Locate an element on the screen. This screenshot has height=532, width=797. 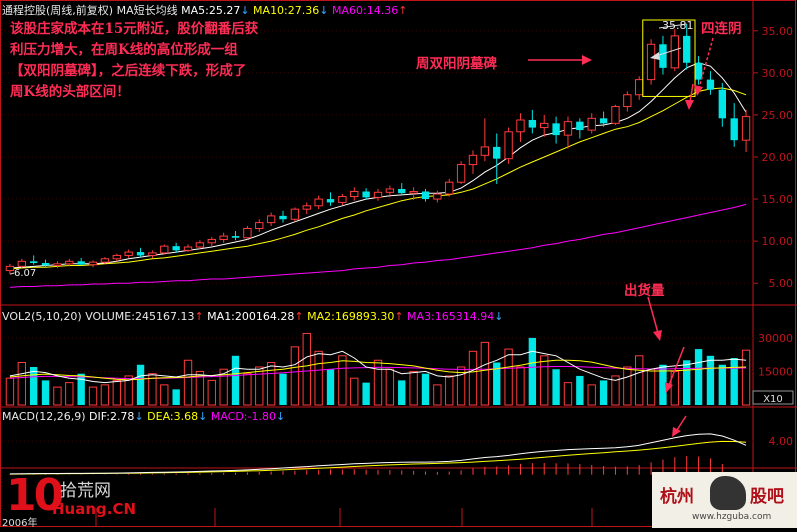
vol-ma1-arrow: ↑ is located at coordinates (299, 316).